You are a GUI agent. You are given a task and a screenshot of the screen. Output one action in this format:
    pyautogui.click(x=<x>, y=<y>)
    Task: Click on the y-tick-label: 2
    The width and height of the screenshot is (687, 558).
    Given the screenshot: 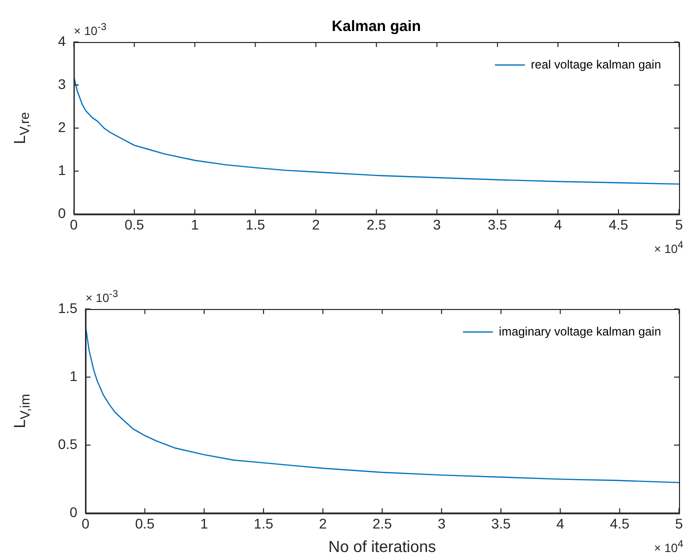 What is the action you would take?
    pyautogui.click(x=62, y=126)
    